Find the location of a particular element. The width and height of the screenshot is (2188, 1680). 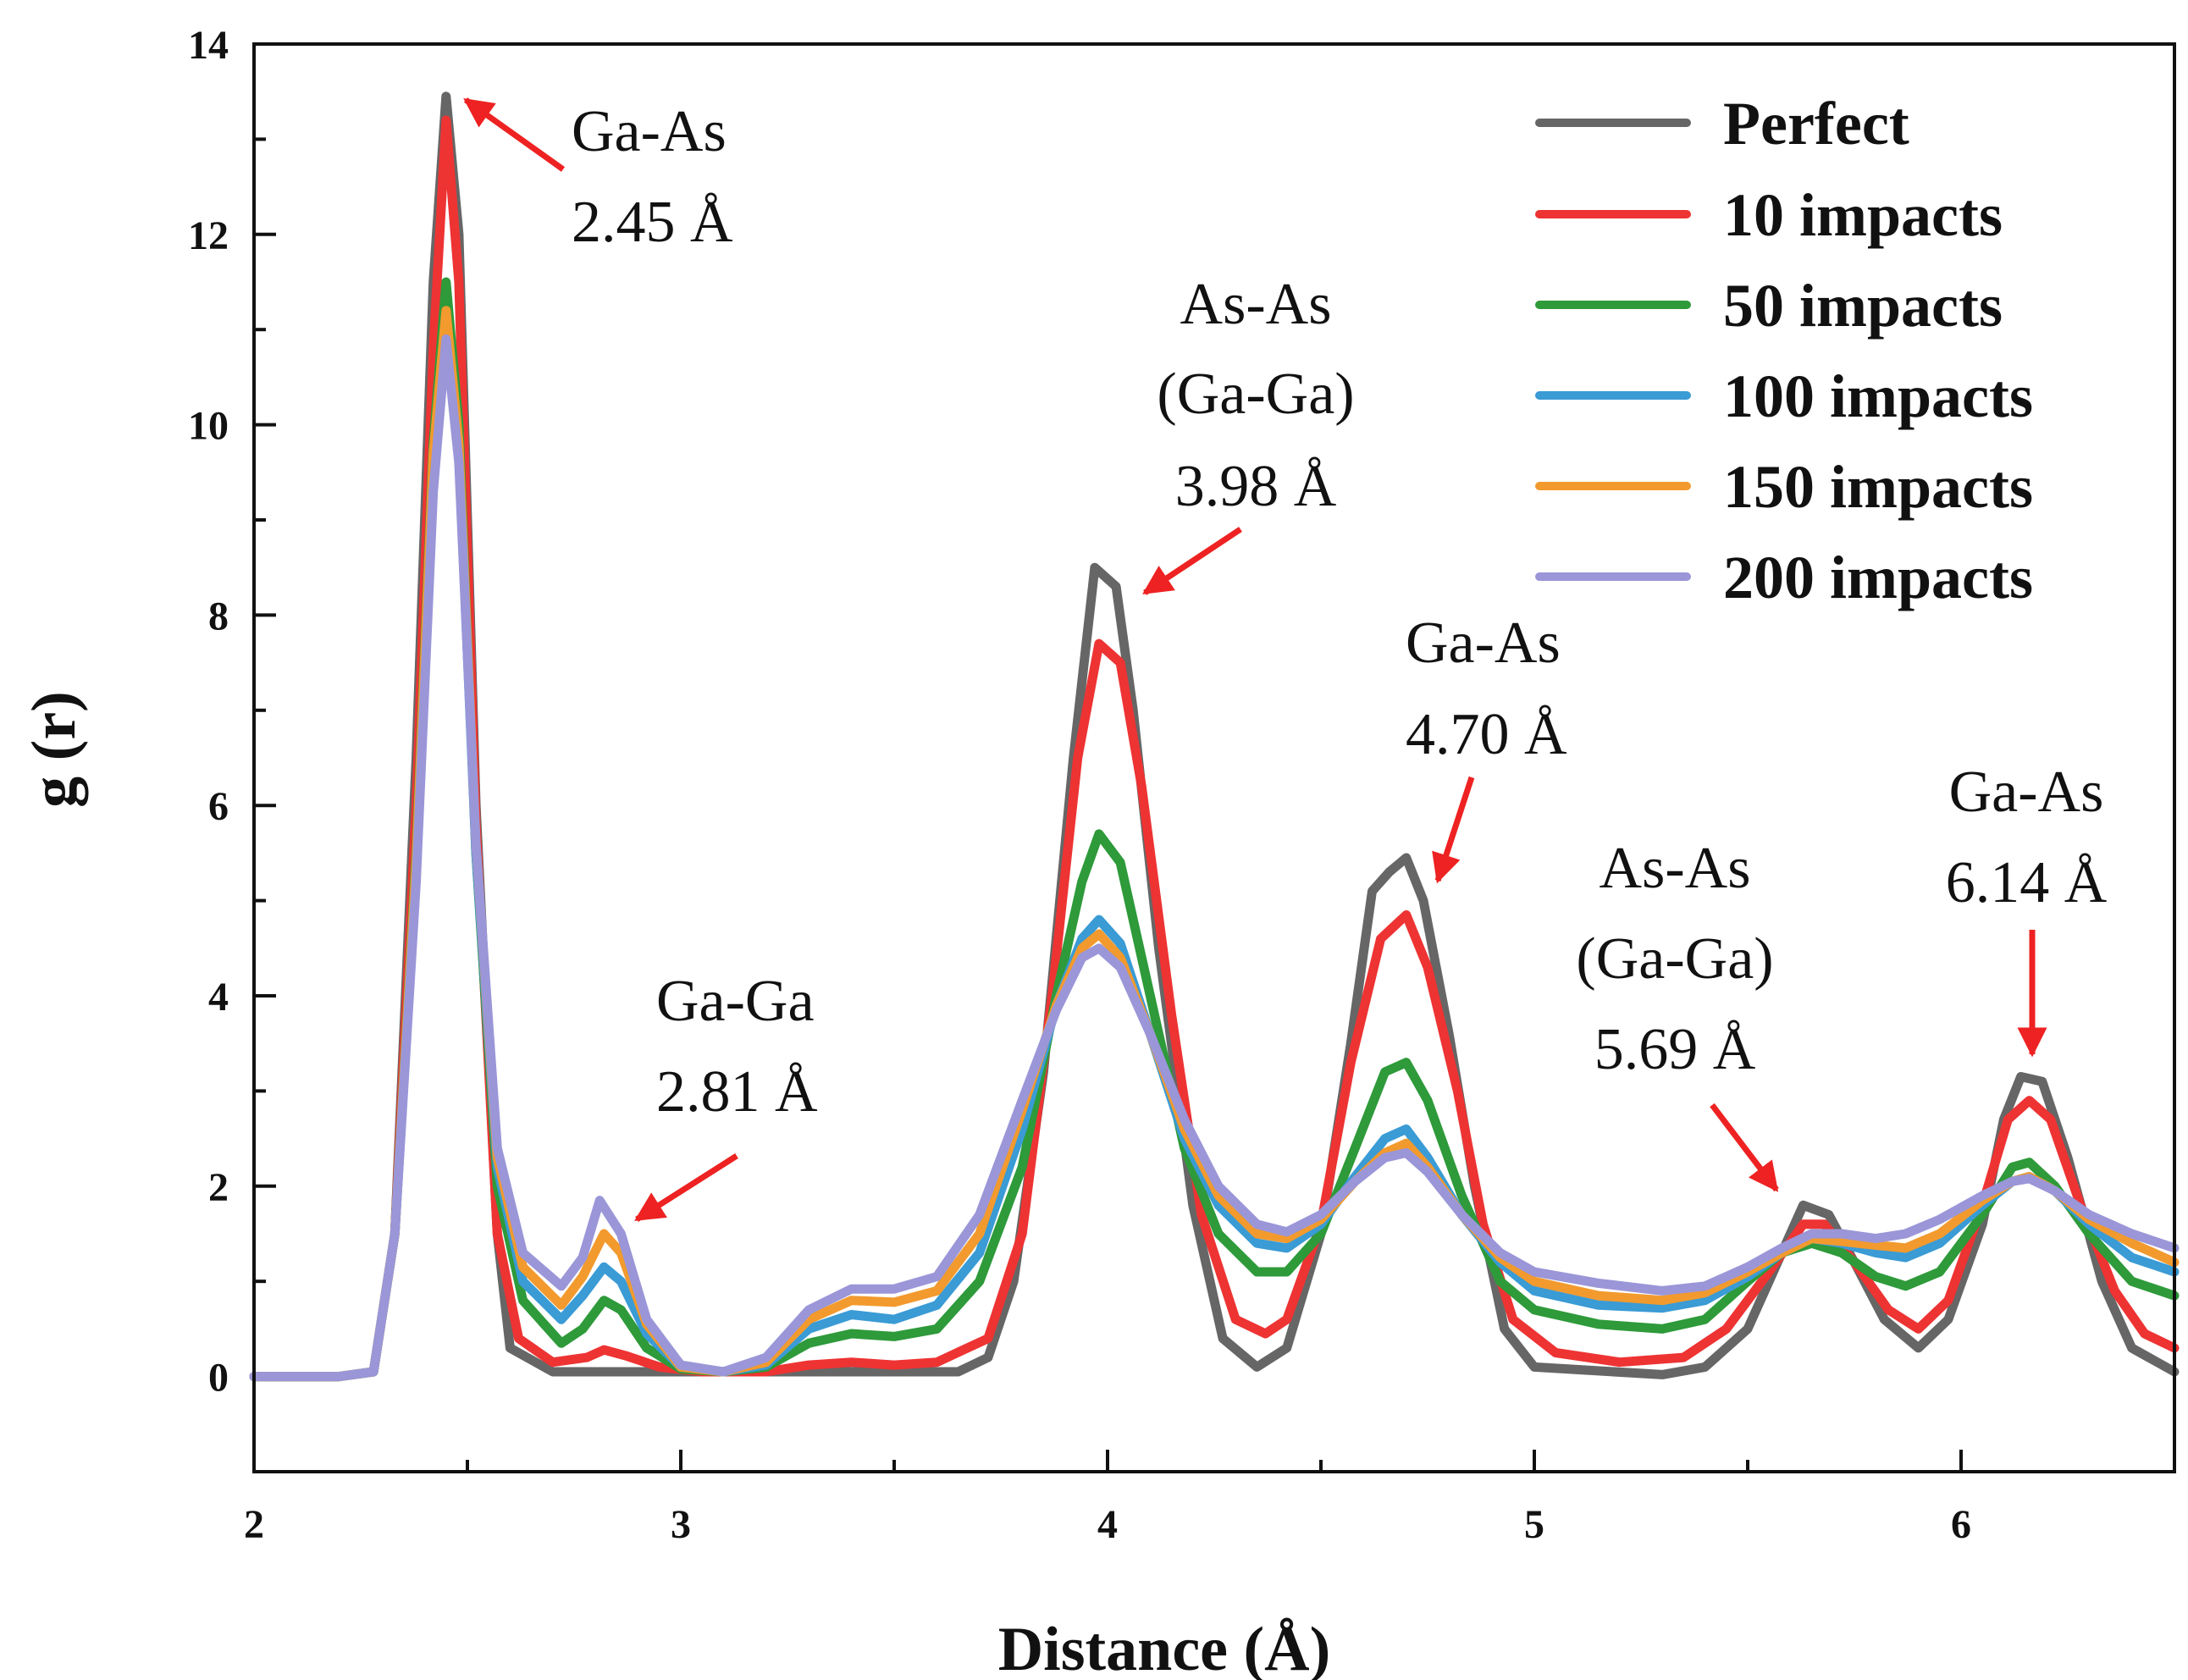

x-tick-label: 4 is located at coordinates (1107, 1524).